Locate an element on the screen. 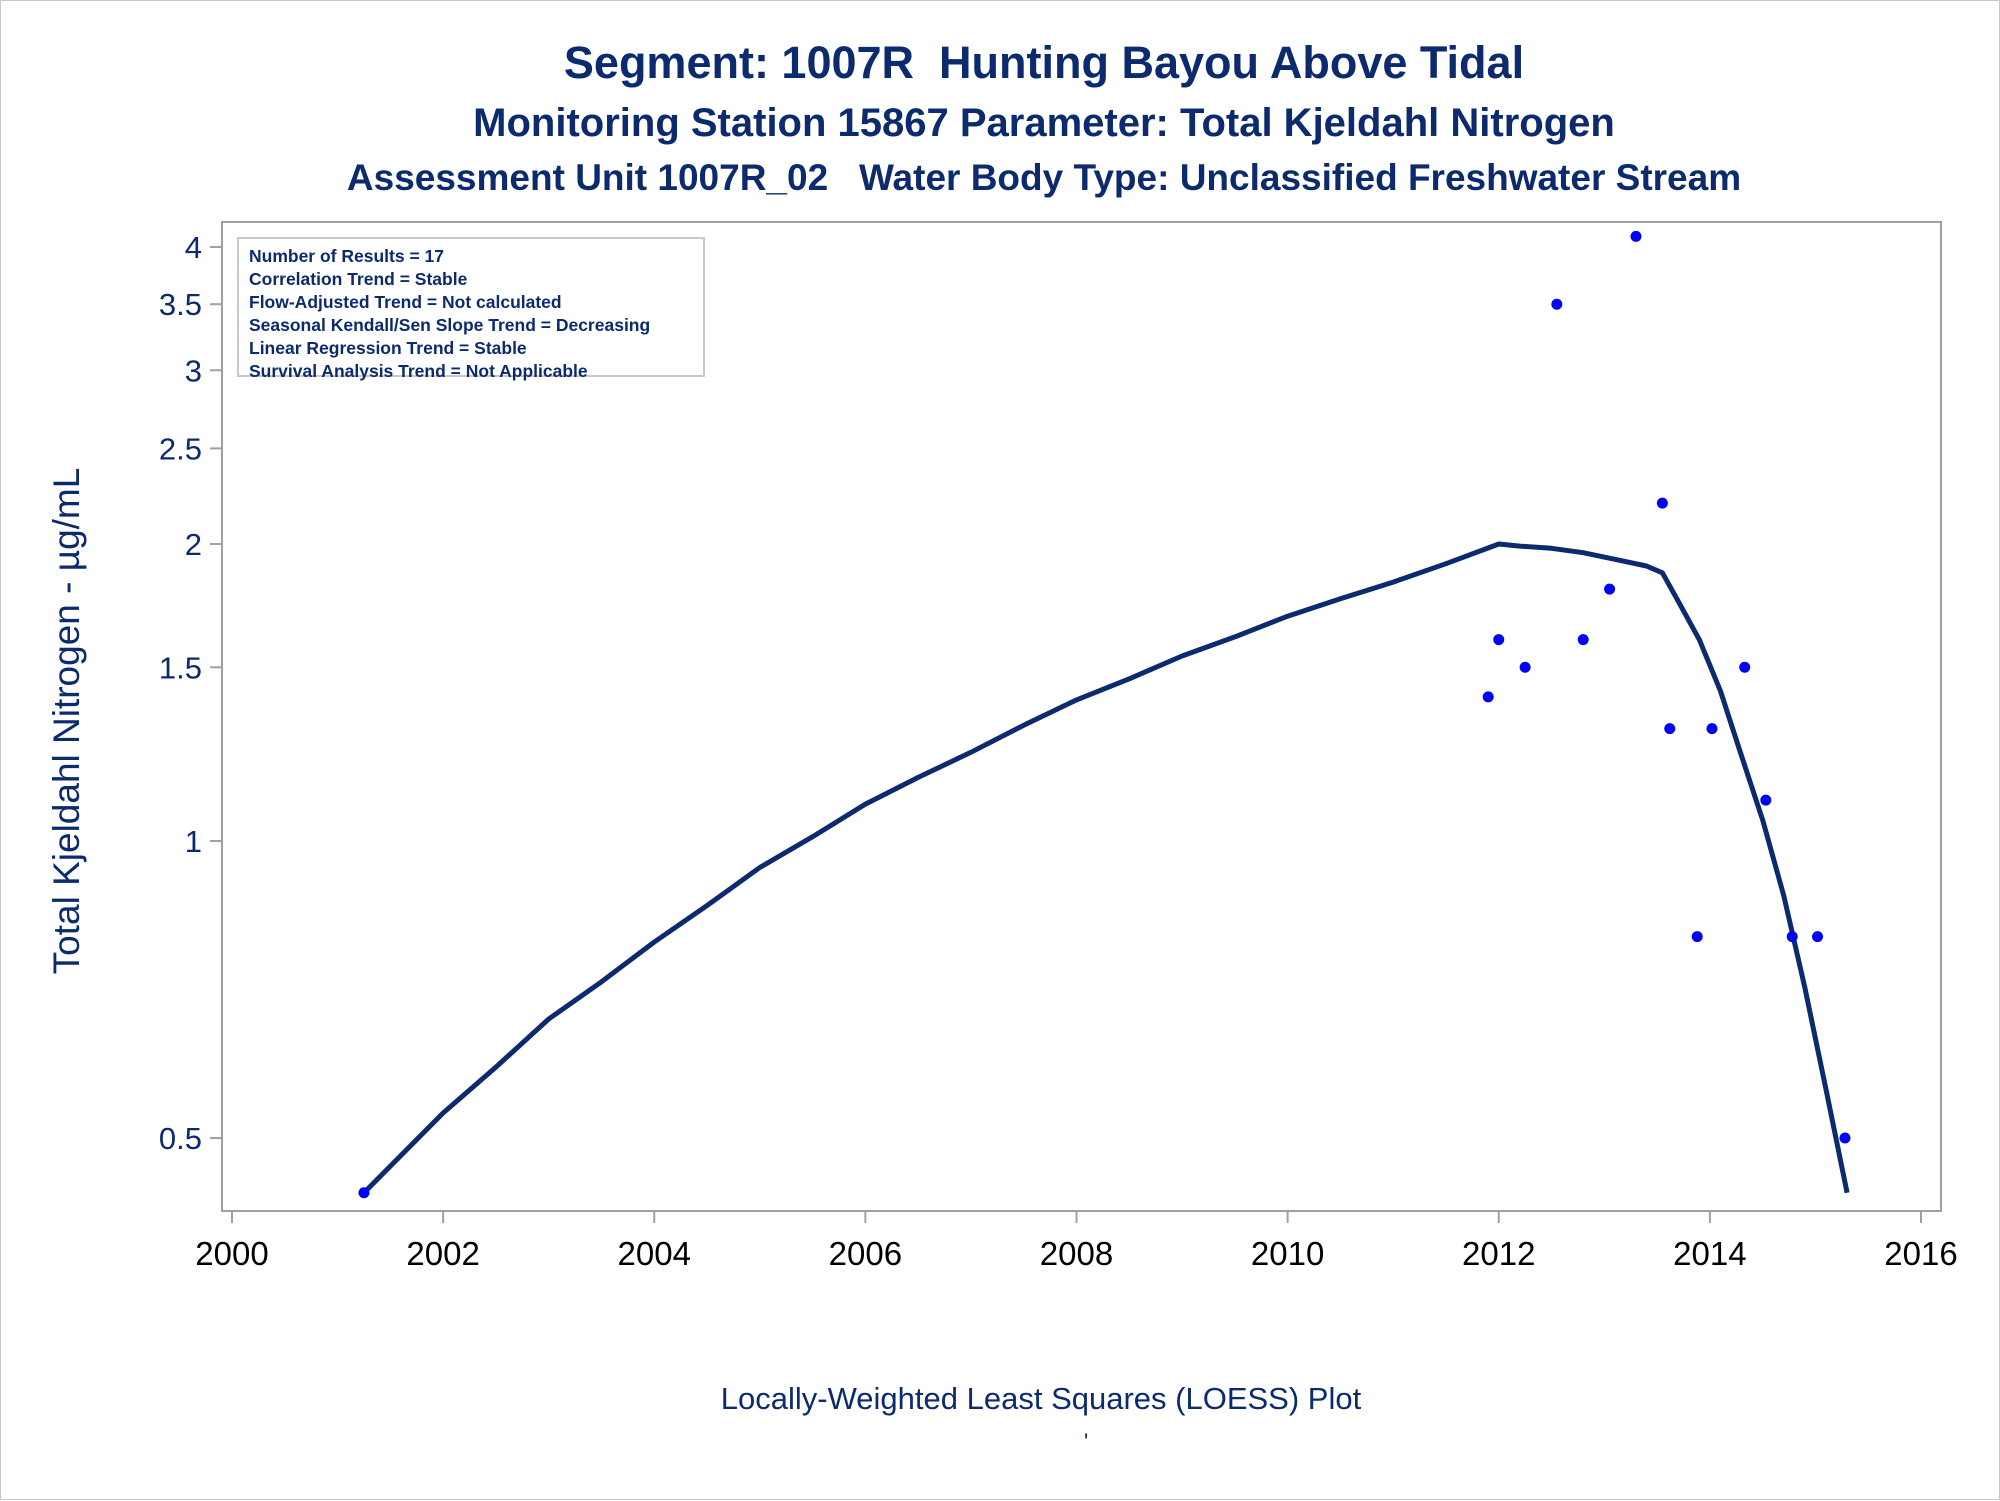 The width and height of the screenshot is (2000, 1501). x-tick-label: 2008 is located at coordinates (1076, 1253).